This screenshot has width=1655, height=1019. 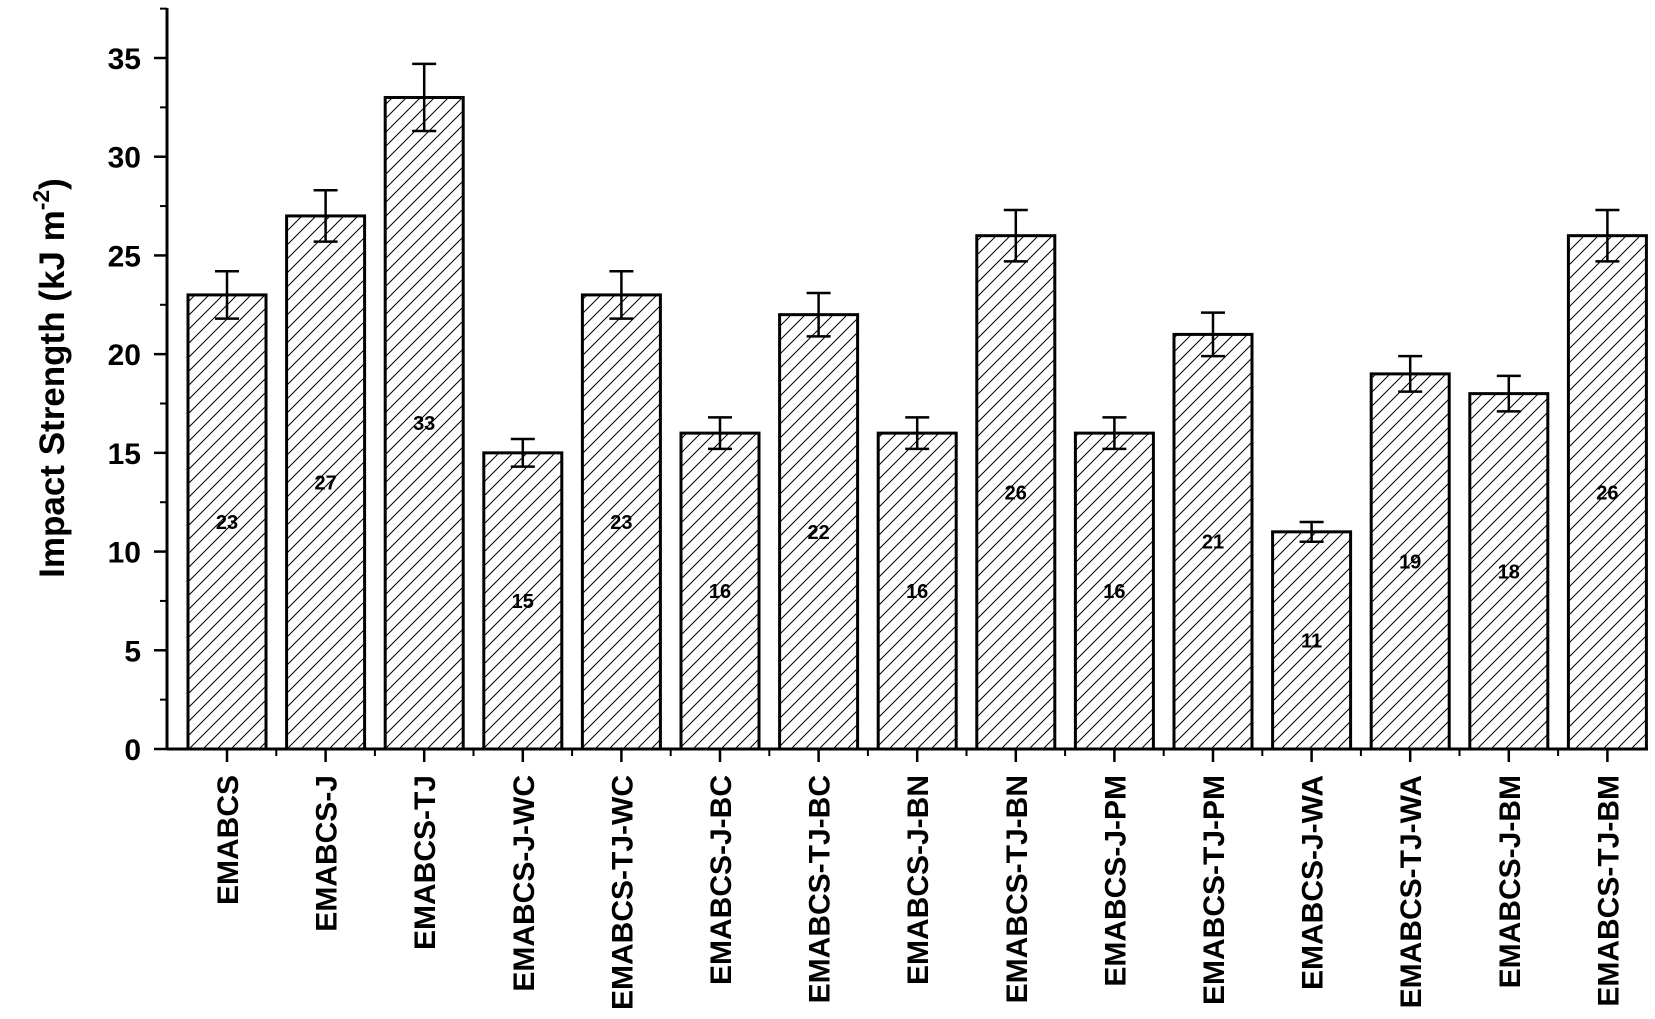 I want to click on y-tick-label: 0, so click(x=132, y=750).